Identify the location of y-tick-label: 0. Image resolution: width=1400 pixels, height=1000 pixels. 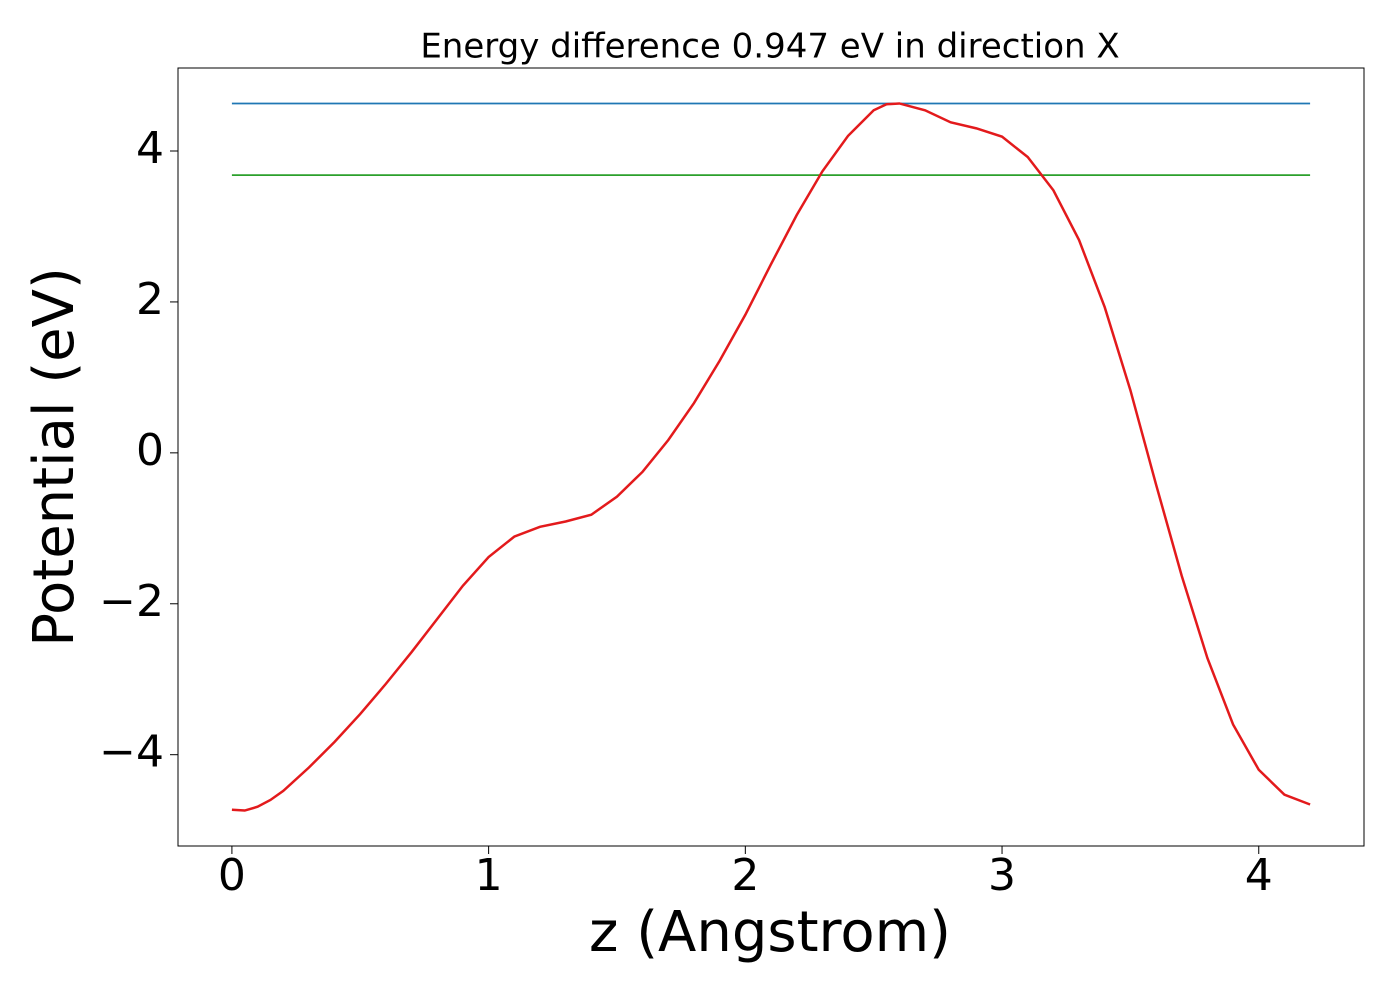
(150, 450).